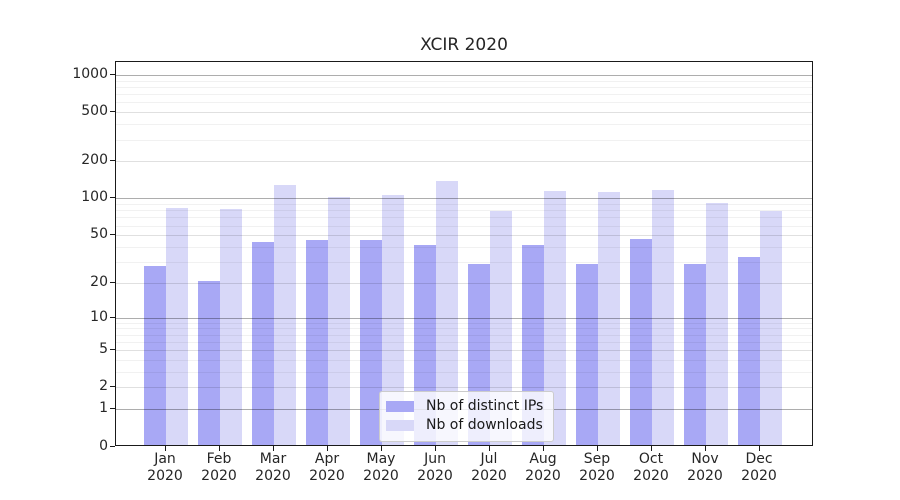 The image size is (900, 500). Describe the element at coordinates (400, 425) in the screenshot. I see `legend-swatch-downloads-icon` at that location.